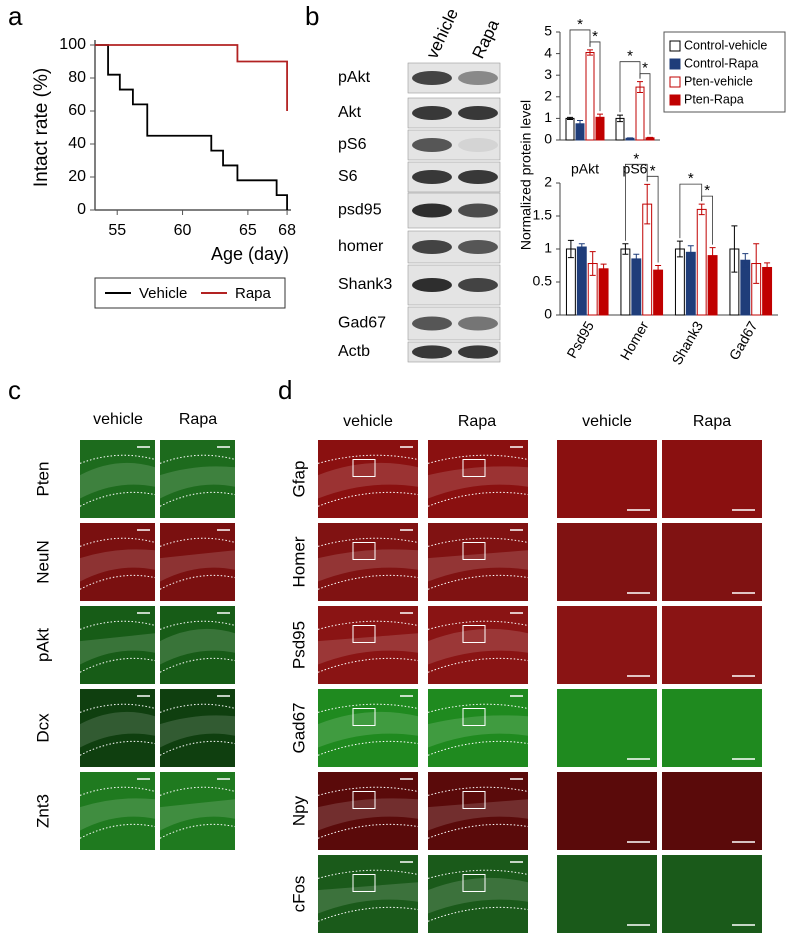  I want to click on legend-swatch, so click(675, 82).